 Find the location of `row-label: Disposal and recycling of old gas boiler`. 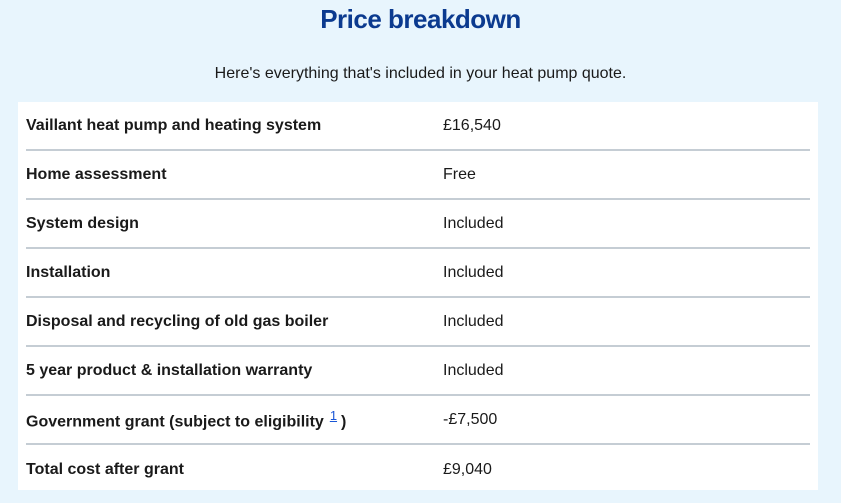

row-label: Disposal and recycling of old gas boiler is located at coordinates (177, 321).